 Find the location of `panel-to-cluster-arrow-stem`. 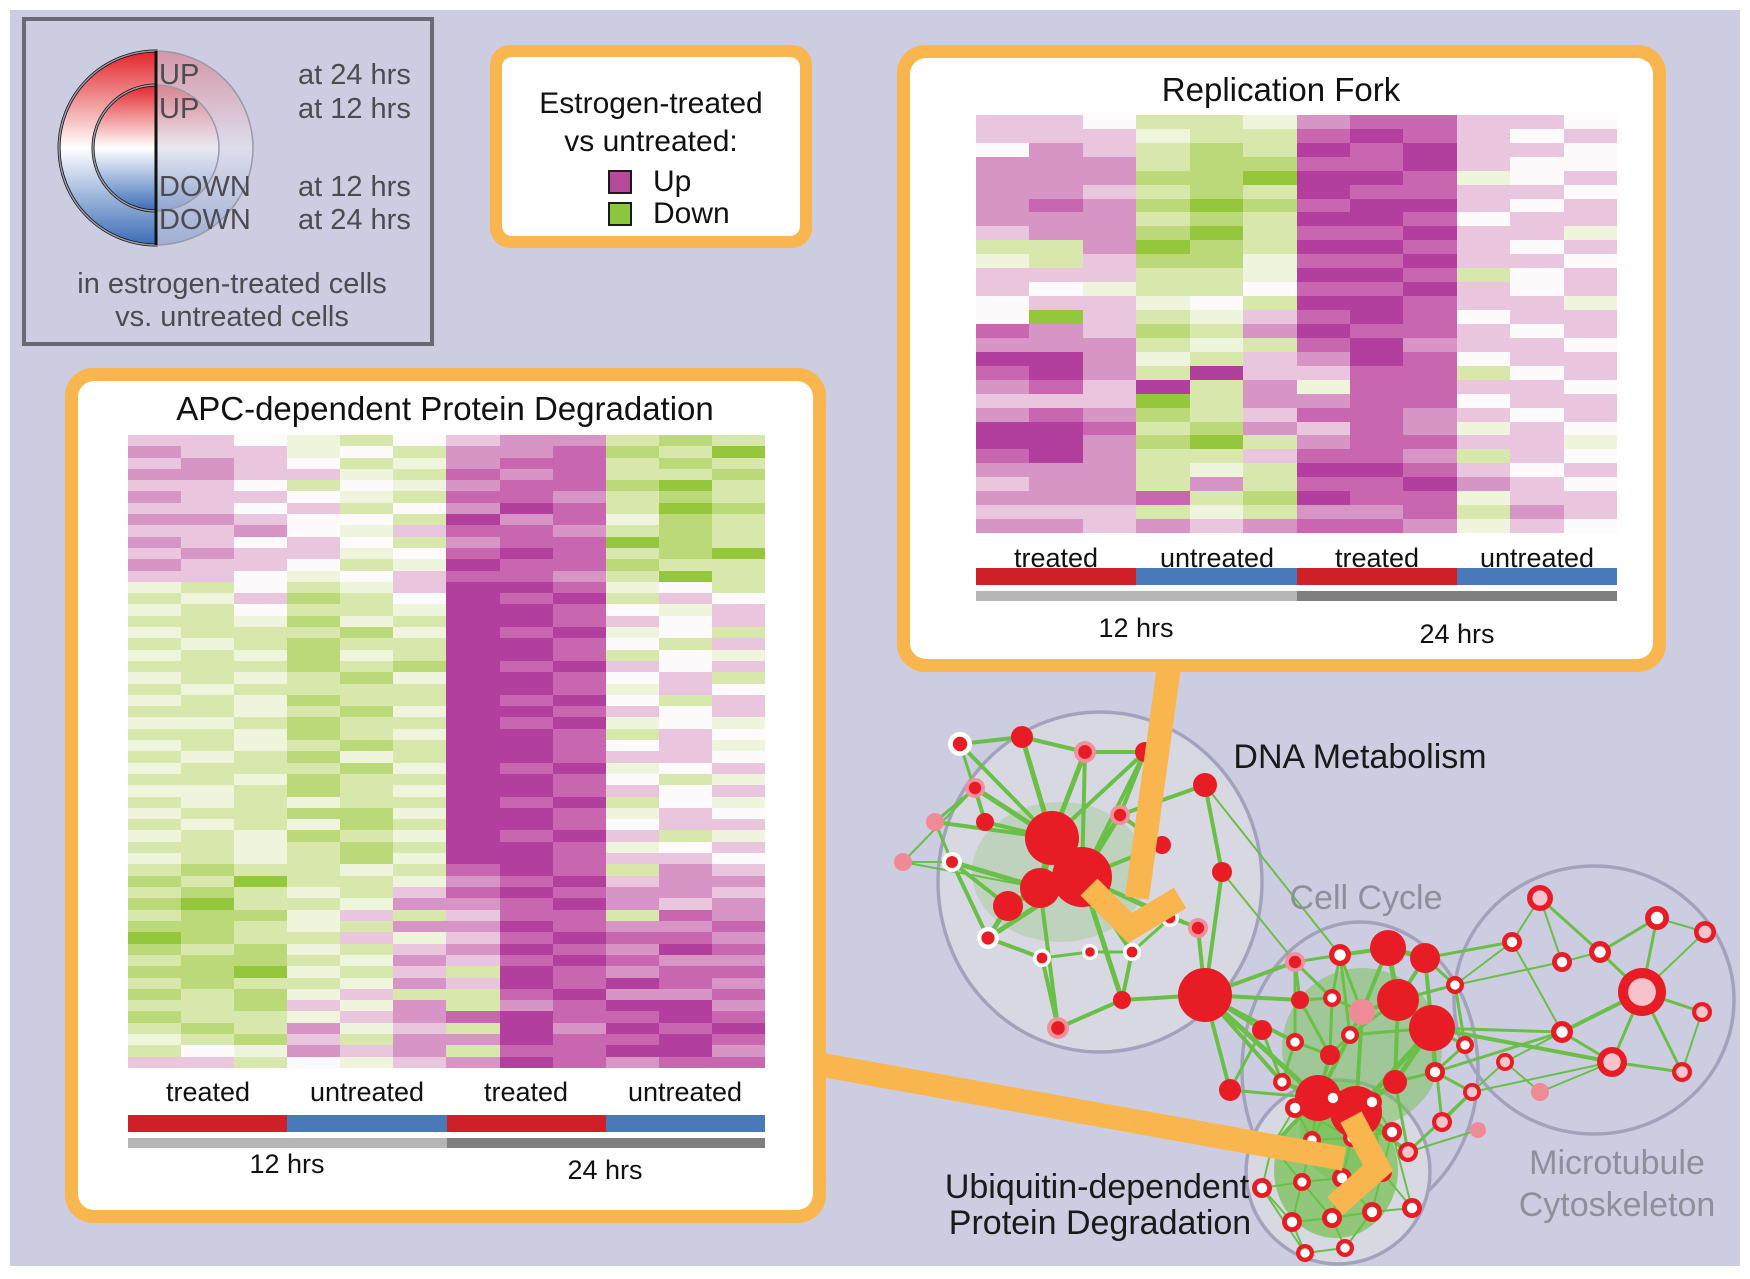

panel-to-cluster-arrow-stem is located at coordinates (1069, 1109).